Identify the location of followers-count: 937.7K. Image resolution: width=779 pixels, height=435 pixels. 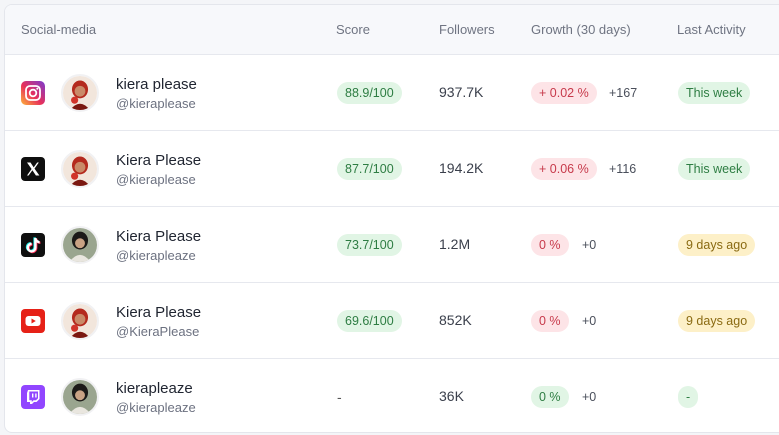
(461, 92).